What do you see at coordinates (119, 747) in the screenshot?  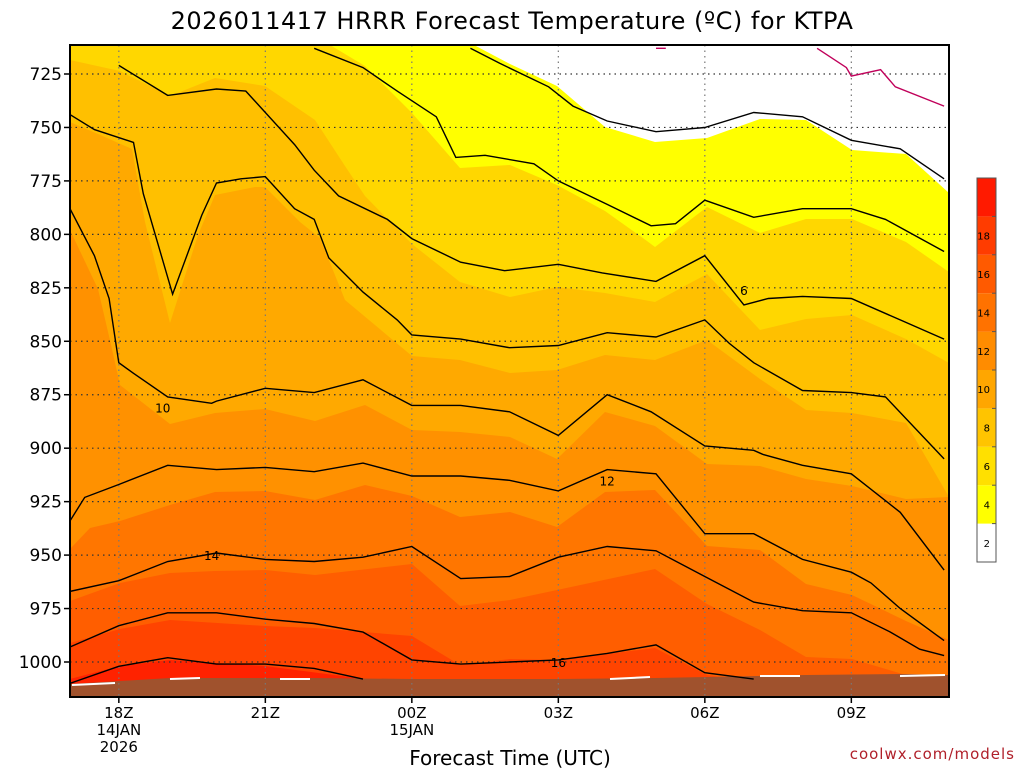 I see `x-tick-label-2026: 2026` at bounding box center [119, 747].